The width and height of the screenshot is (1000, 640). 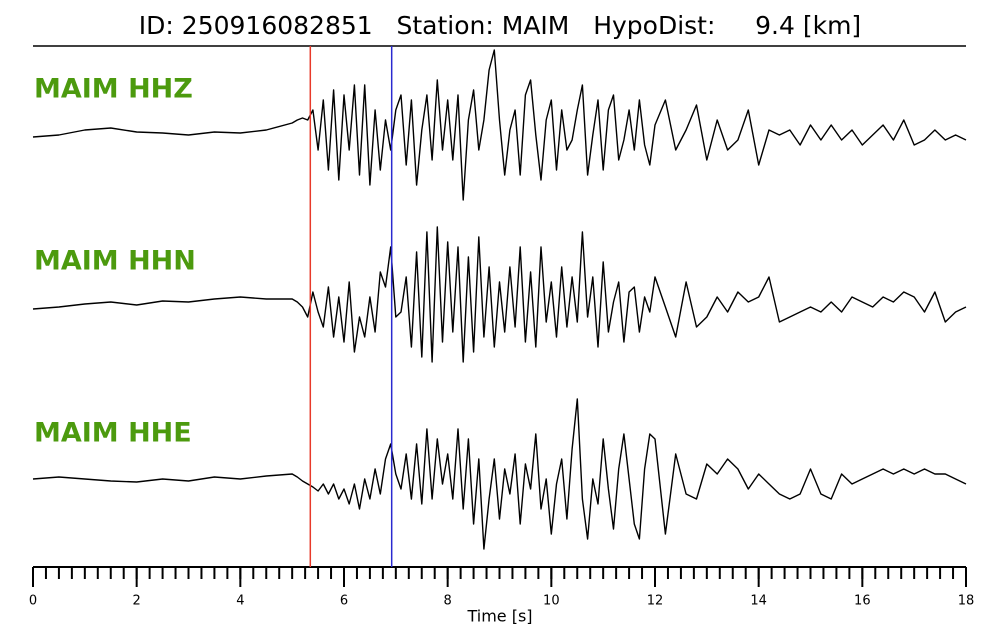 What do you see at coordinates (240, 601) in the screenshot?
I see `x-tick-label: 4` at bounding box center [240, 601].